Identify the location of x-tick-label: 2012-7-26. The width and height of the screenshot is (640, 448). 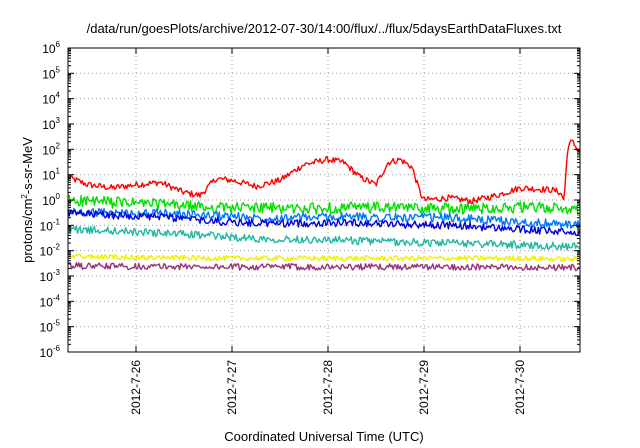
(136, 387).